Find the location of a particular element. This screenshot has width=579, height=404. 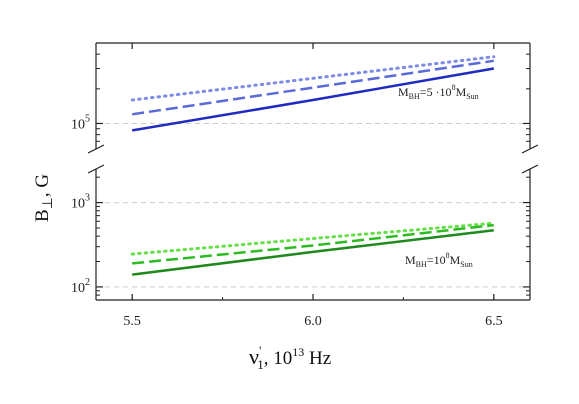

y-tick-label-lower-0: 10² is located at coordinates (80, 286).